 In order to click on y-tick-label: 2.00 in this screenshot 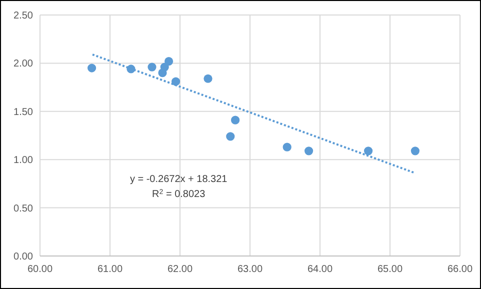, I will do `click(24, 64)`.